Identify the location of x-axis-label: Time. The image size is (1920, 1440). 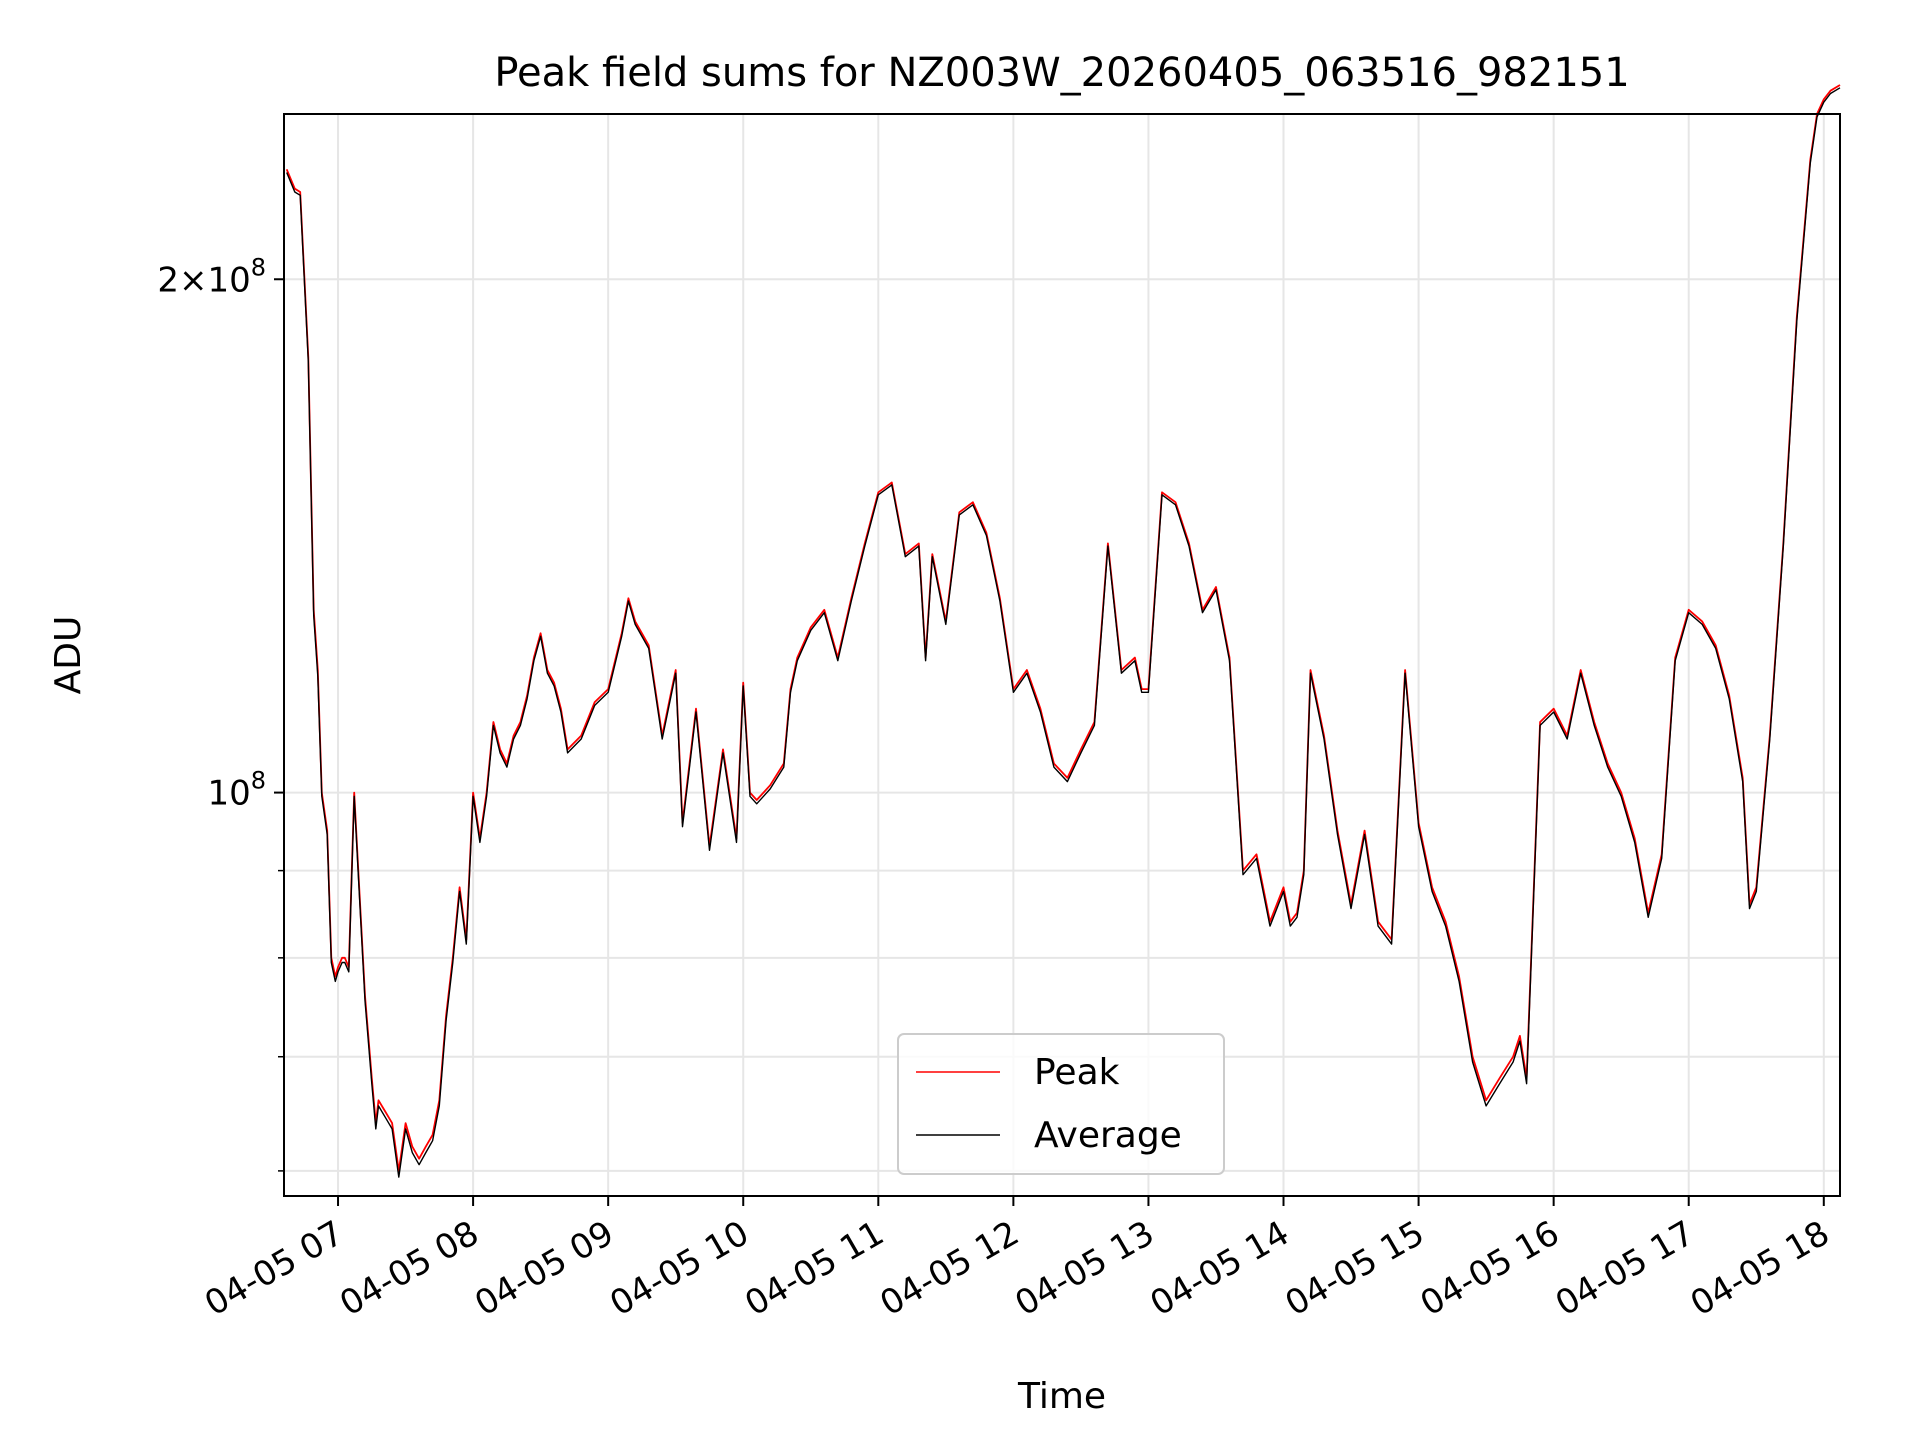
(1061, 1396).